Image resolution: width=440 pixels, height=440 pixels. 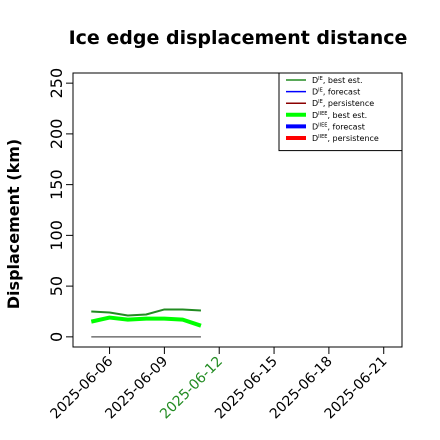 What do you see at coordinates (56, 134) in the screenshot?
I see `y-tick-label: 200` at bounding box center [56, 134].